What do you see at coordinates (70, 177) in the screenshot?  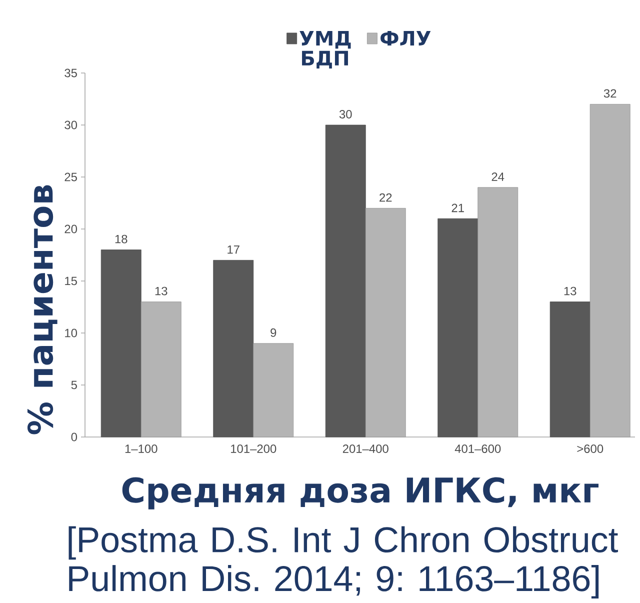 I see `y-tick-label: 25` at bounding box center [70, 177].